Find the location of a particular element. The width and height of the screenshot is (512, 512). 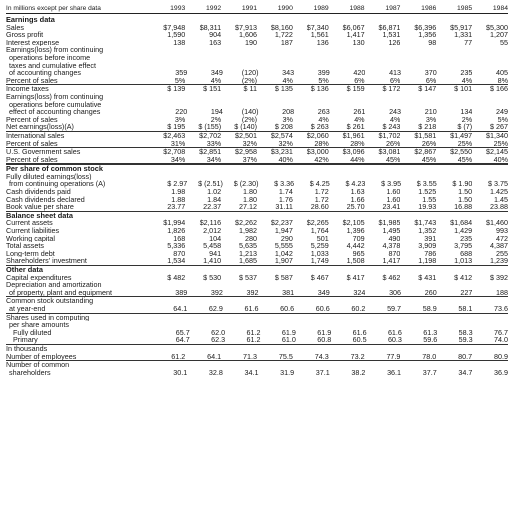

cell-value: $7,340 is located at coordinates (317, 27).